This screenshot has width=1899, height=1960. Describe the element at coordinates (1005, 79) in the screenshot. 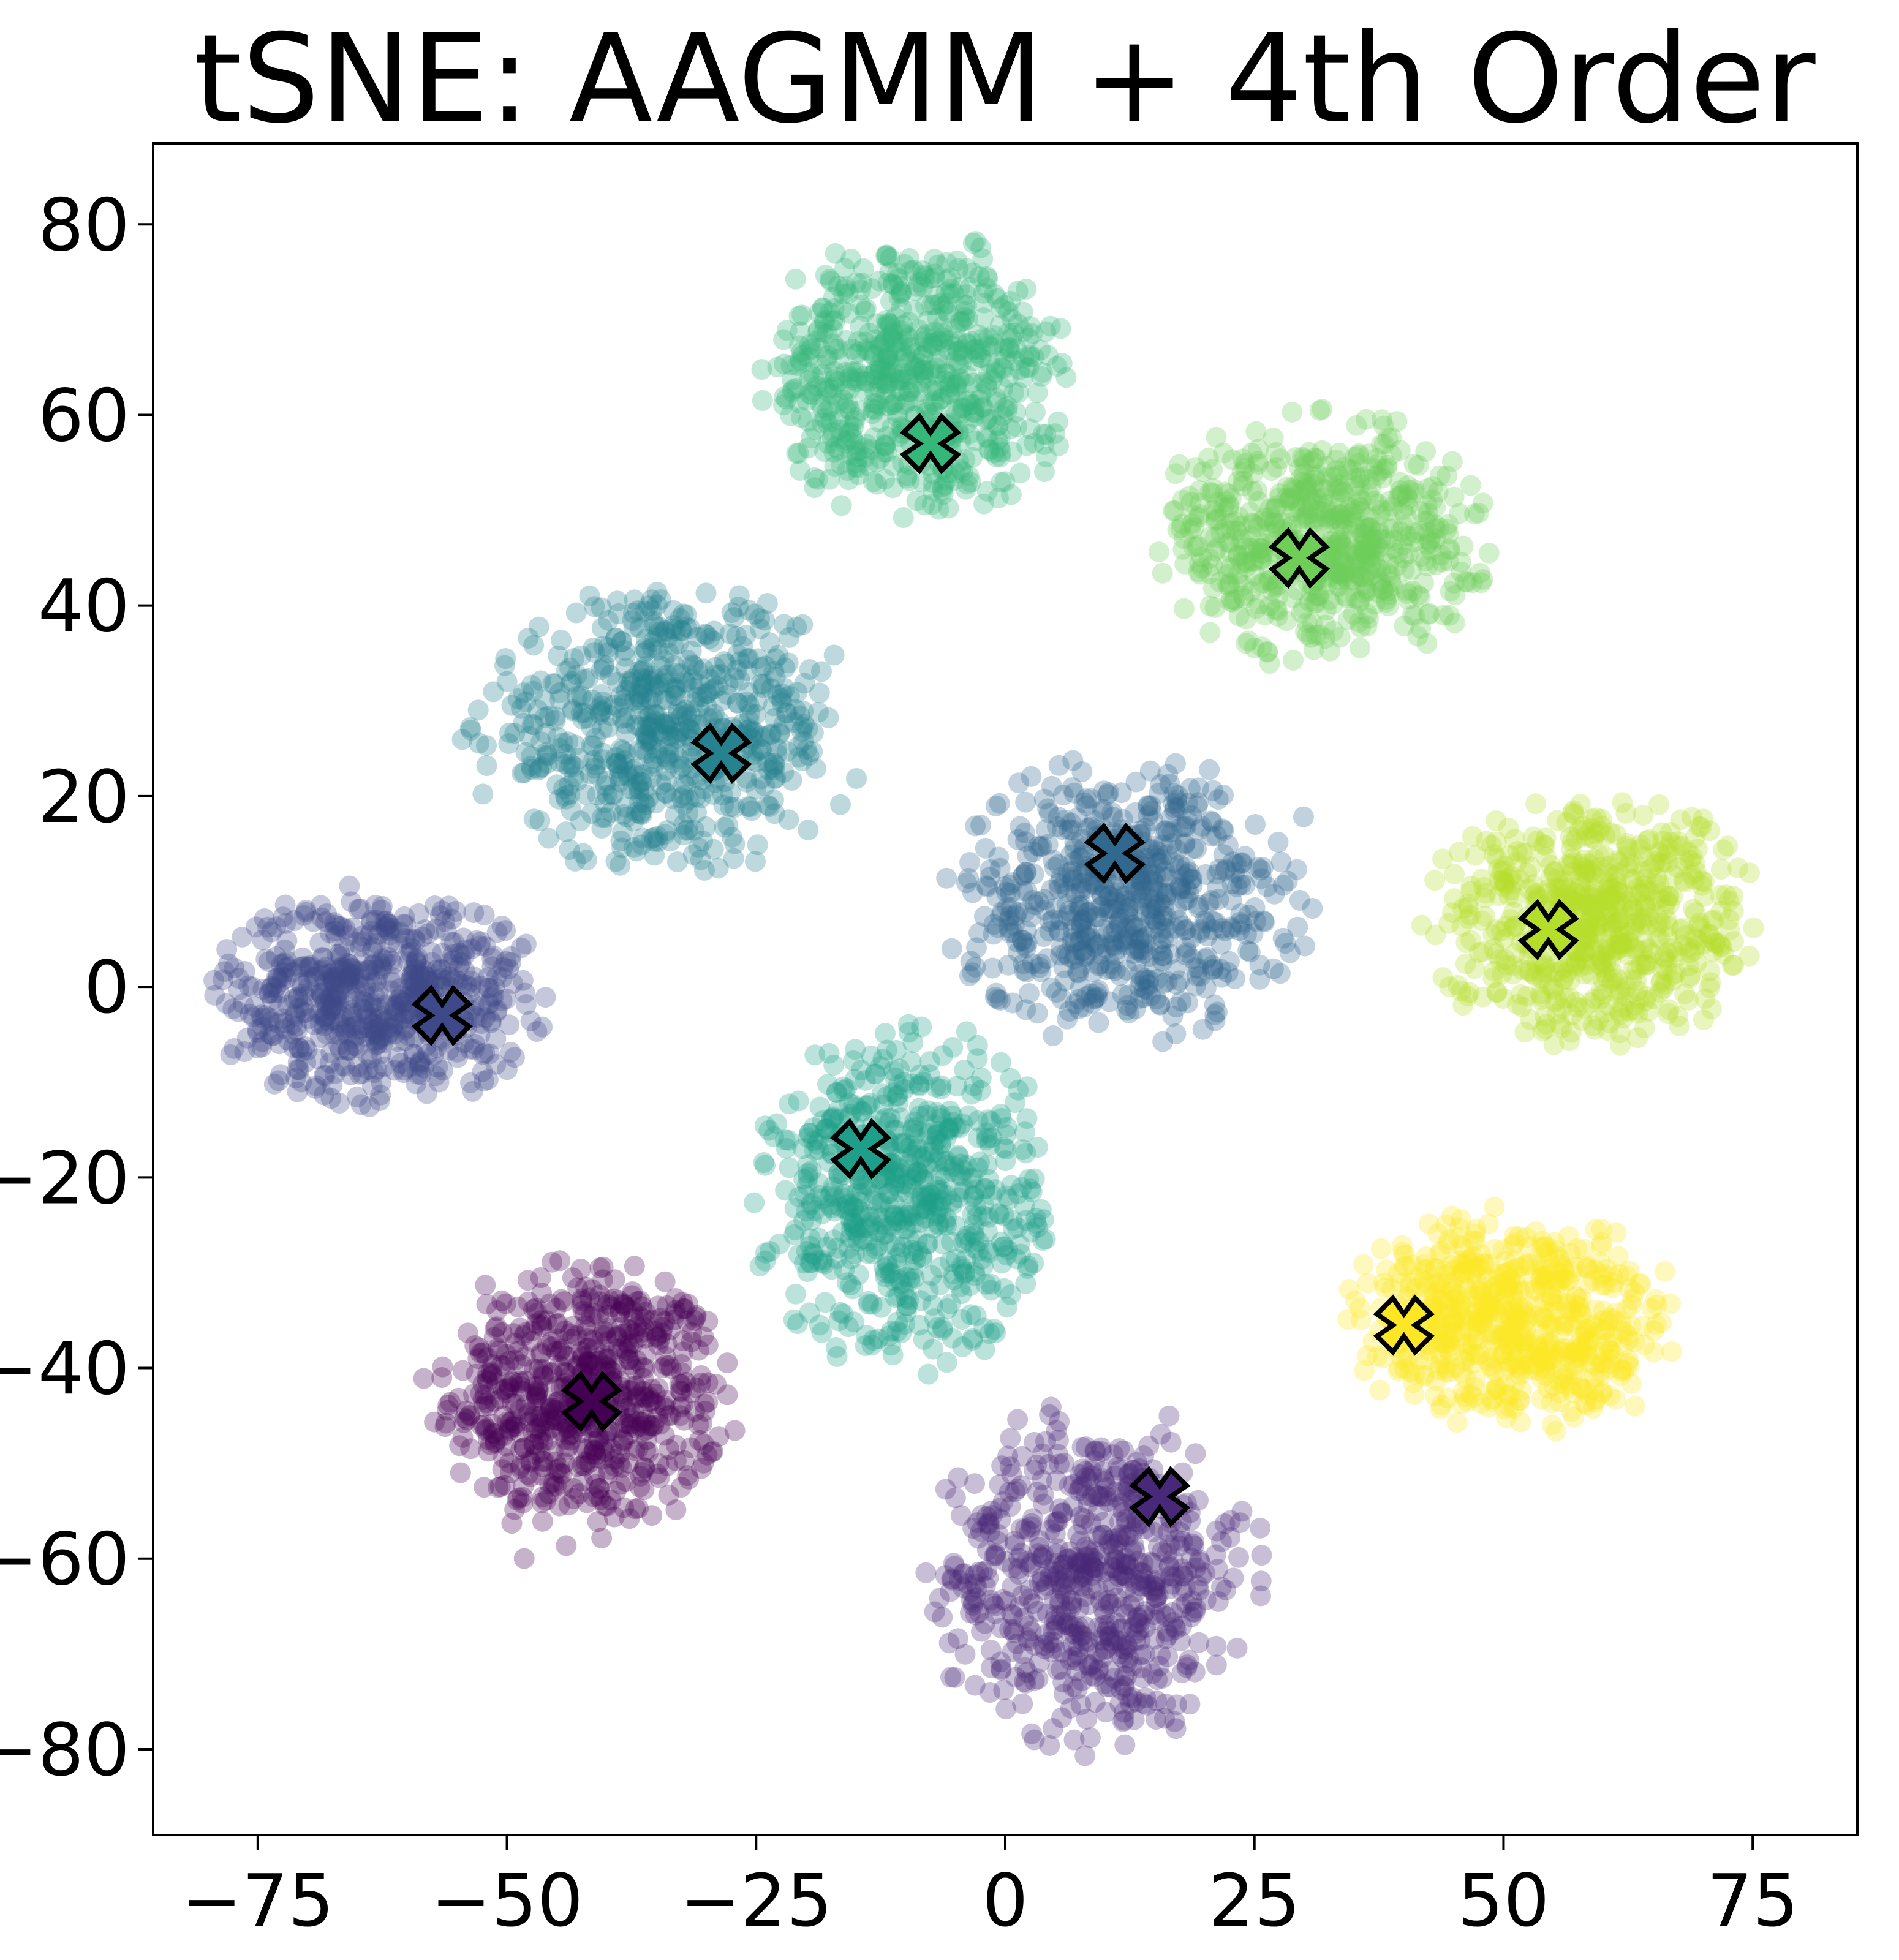

I see `chart-title: tSNE: AAGMM + 4th Order` at that location.